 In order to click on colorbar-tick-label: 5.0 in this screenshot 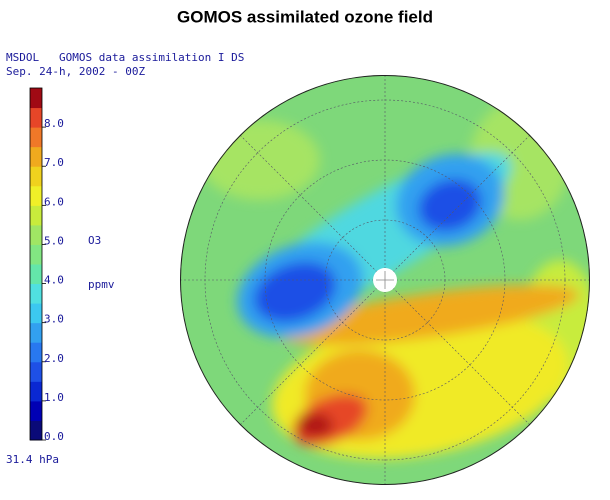, I will do `click(54, 240)`.